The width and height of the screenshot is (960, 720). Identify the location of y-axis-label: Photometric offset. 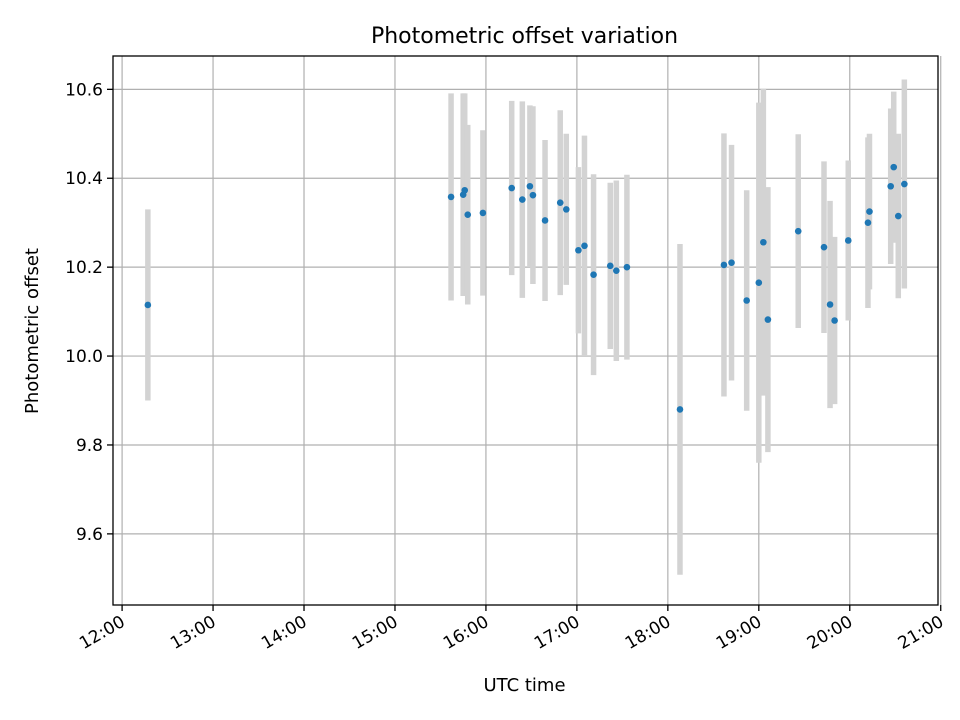
(32, 331).